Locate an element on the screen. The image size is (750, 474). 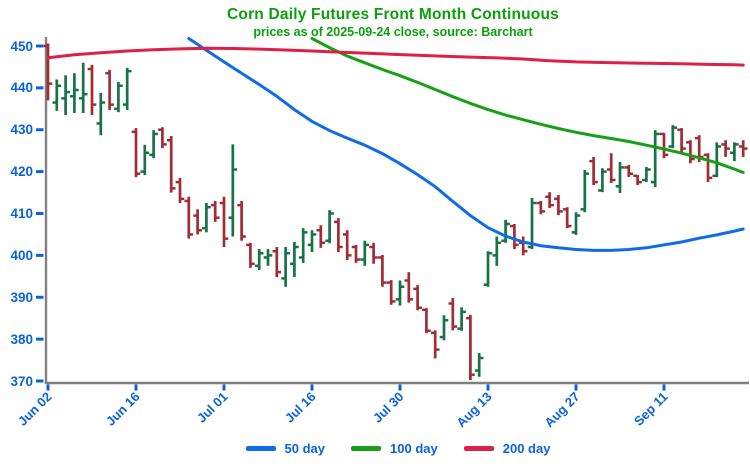
legend-item: 50 day is located at coordinates (285, 448).